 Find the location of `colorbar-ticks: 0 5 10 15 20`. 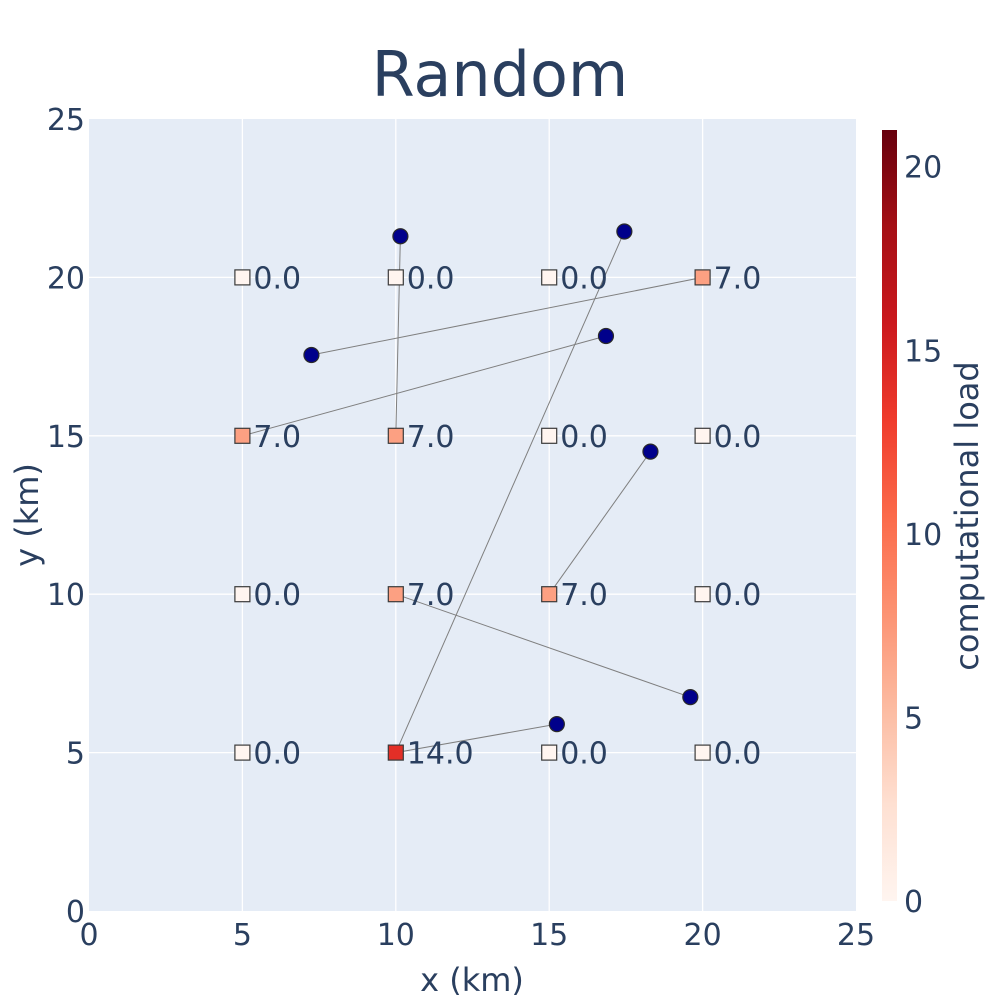

colorbar-ticks: 0 5 10 15 20 is located at coordinates (923, 535).